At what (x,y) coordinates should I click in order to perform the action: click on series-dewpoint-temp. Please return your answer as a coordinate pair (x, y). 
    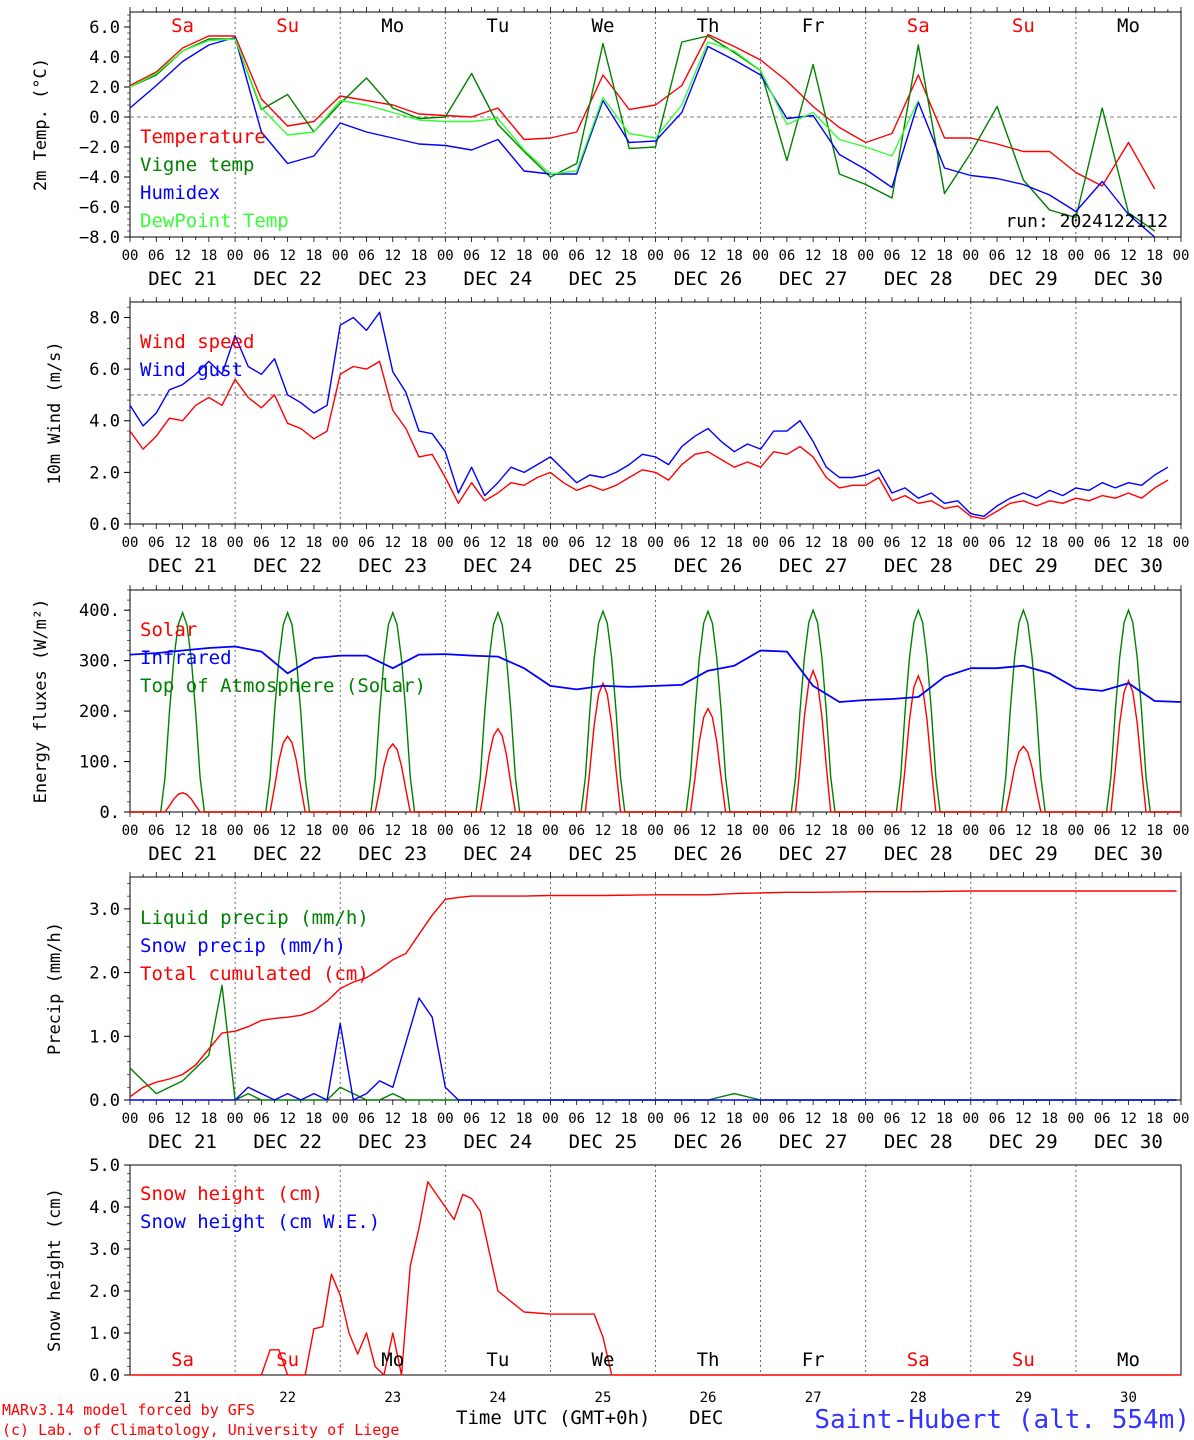
    Looking at the image, I should click on (524, 106).